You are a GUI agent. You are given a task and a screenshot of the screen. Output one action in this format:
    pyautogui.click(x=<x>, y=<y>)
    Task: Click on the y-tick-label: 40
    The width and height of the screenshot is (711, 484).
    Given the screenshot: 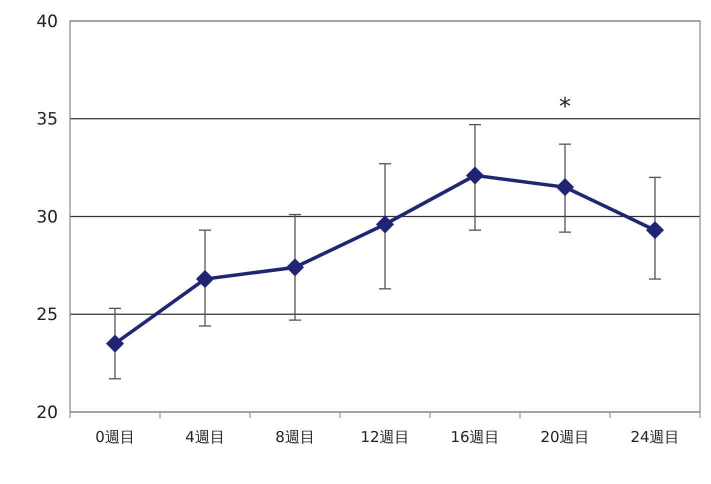 What is the action you would take?
    pyautogui.click(x=47, y=22)
    